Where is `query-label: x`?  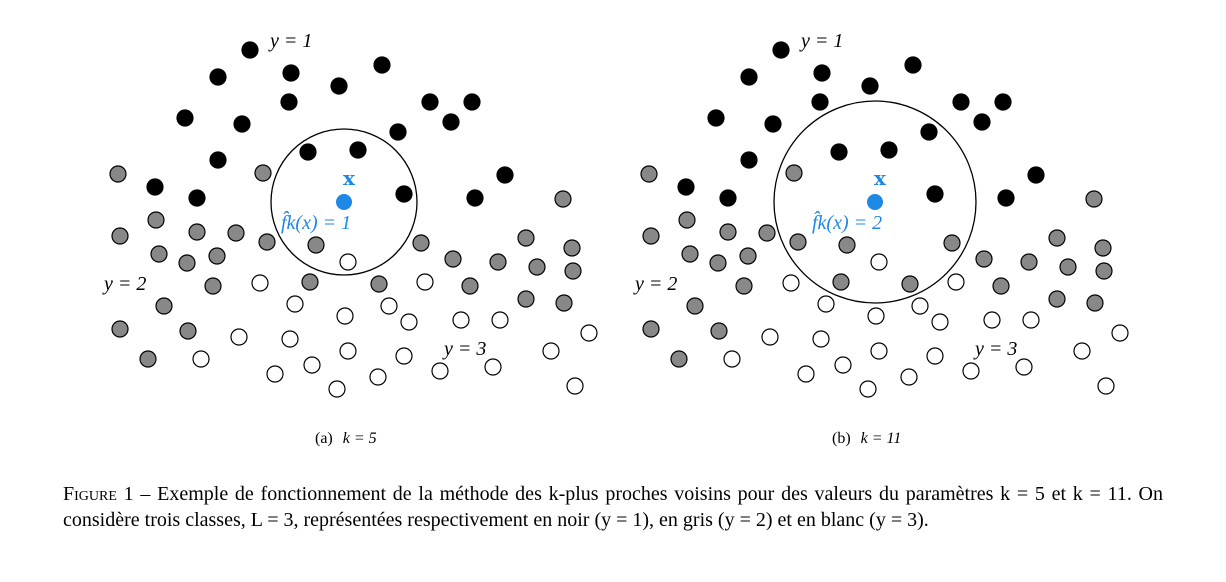 query-label: x is located at coordinates (880, 178).